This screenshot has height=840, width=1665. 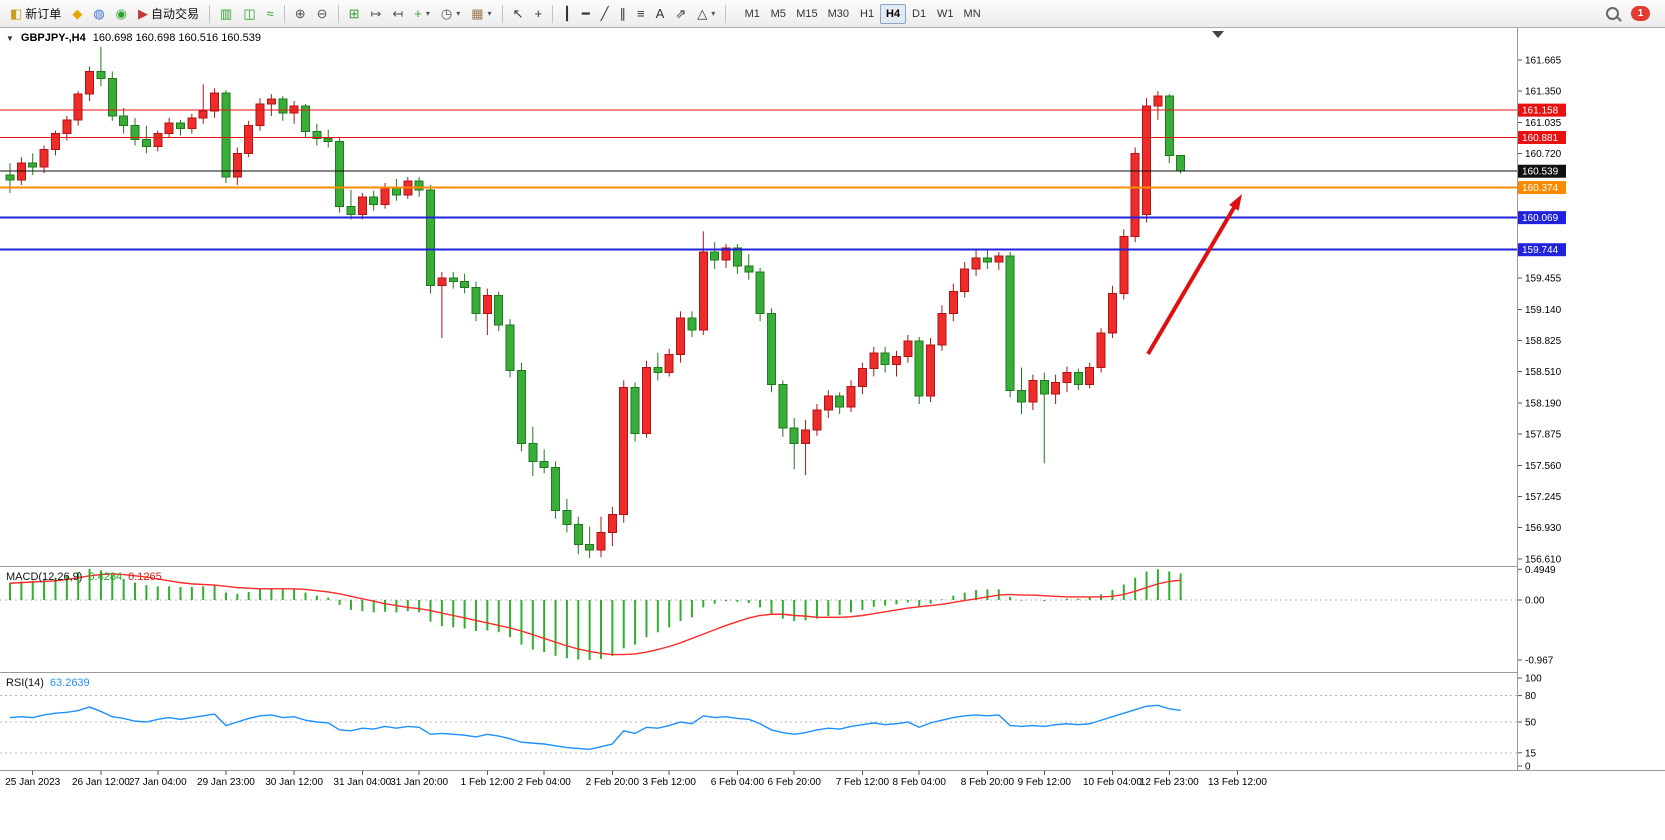 What do you see at coordinates (605, 14) in the screenshot?
I see `trendline-button: ╱` at bounding box center [605, 14].